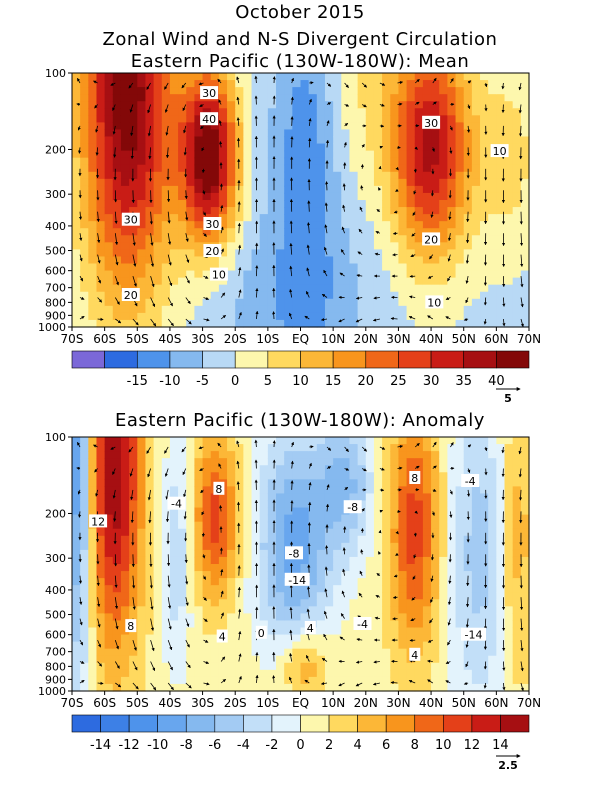  I want to click on colorbar-label: 30, so click(431, 381).